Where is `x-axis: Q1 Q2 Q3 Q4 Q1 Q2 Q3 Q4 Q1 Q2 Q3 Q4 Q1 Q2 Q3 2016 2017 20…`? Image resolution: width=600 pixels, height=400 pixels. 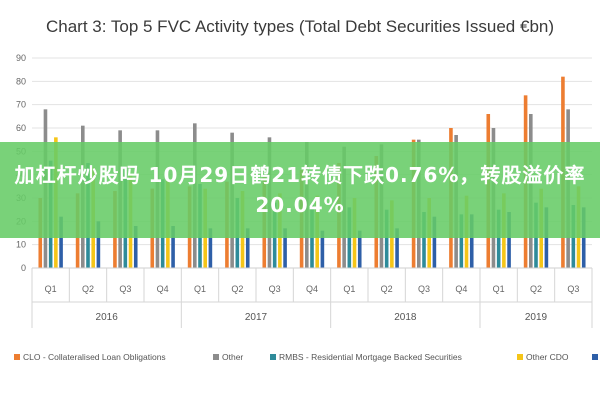
x-axis: Q1 Q2 Q3 Q4 Q1 Q2 Q3 Q4 Q1 Q2 Q3 Q4 Q1 Q2 Q3 2016 2017 20… is located at coordinates (312, 297).